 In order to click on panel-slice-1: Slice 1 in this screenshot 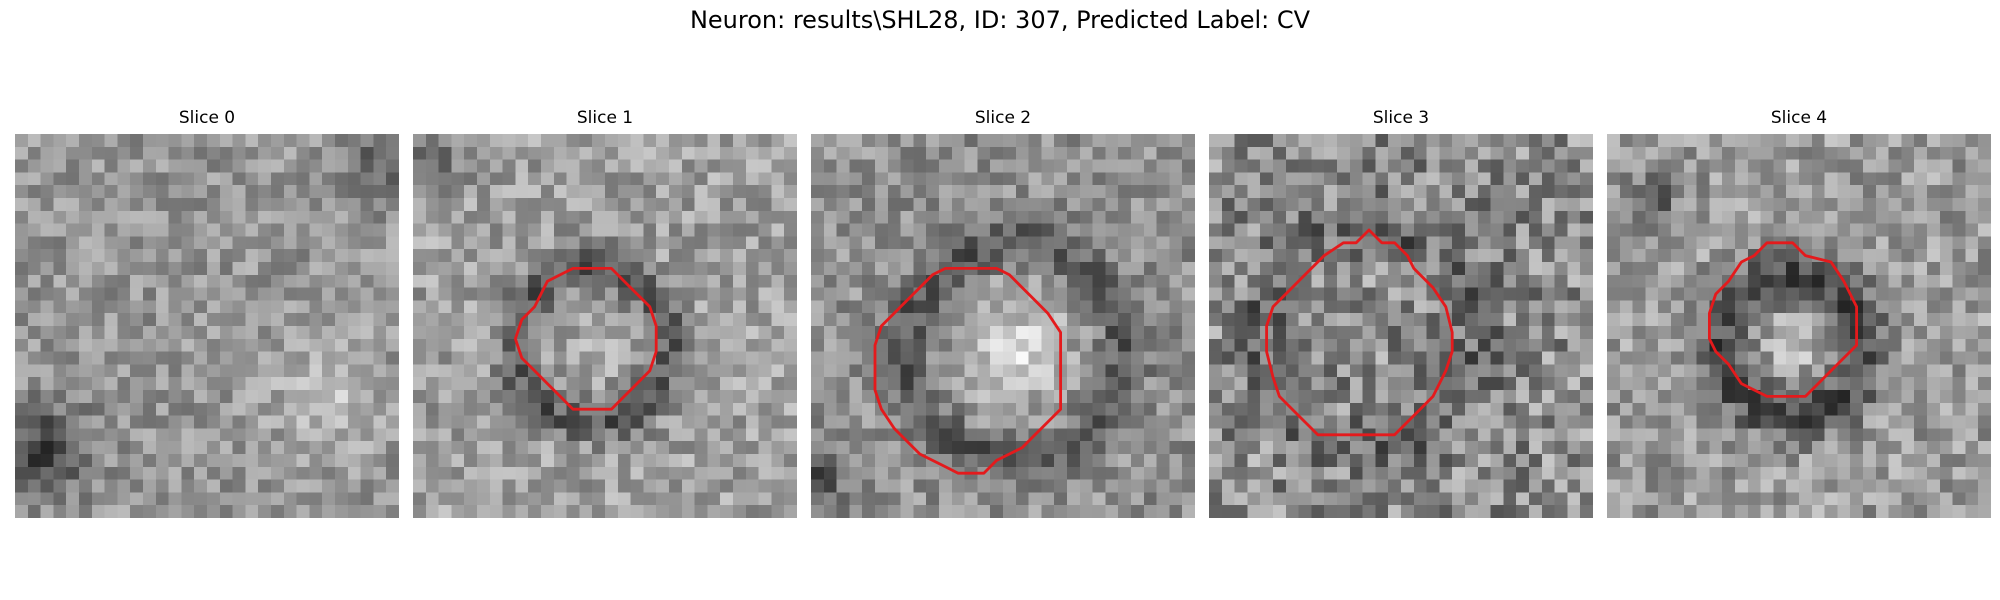, I will do `click(605, 313)`.